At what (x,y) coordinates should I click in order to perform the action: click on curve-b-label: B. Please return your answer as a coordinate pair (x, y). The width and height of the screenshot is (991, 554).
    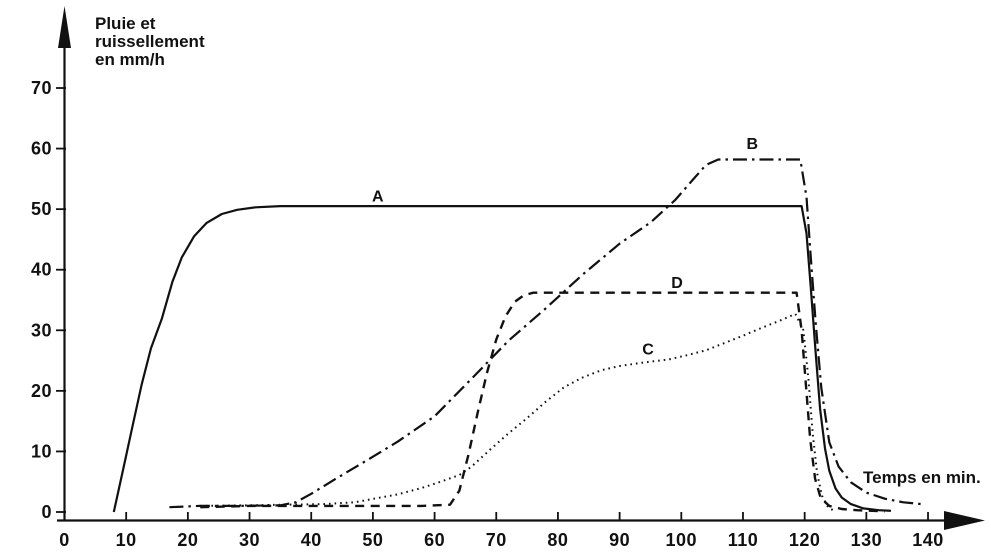
    Looking at the image, I should click on (752, 144).